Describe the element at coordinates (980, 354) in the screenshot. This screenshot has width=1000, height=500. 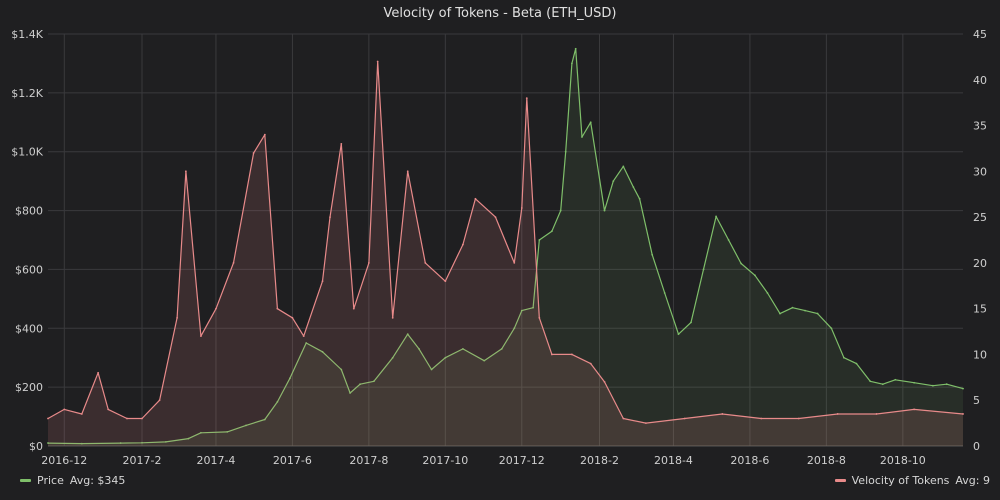
I see `right-tick-label-2: 10` at that location.